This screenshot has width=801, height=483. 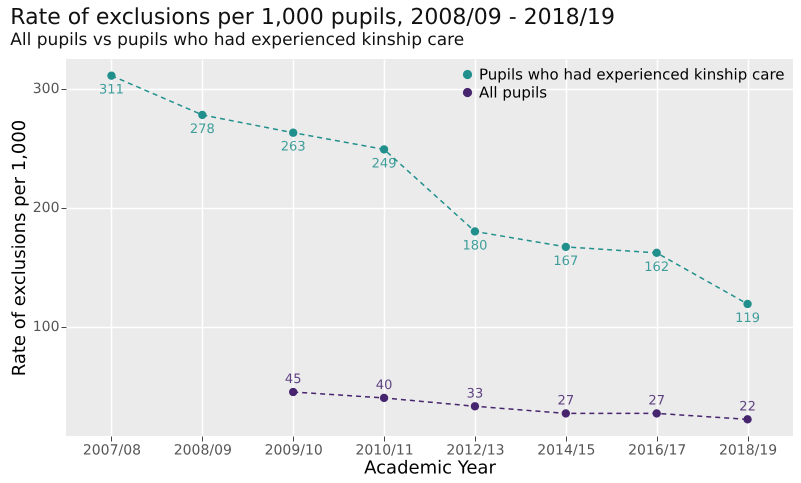 What do you see at coordinates (632, 75) in the screenshot?
I see `legend-label: Pupils who had experienced kinship care` at bounding box center [632, 75].